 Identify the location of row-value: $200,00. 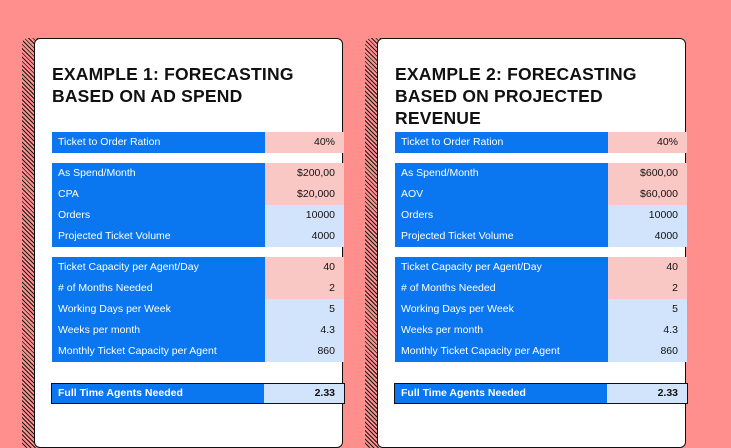
(304, 173).